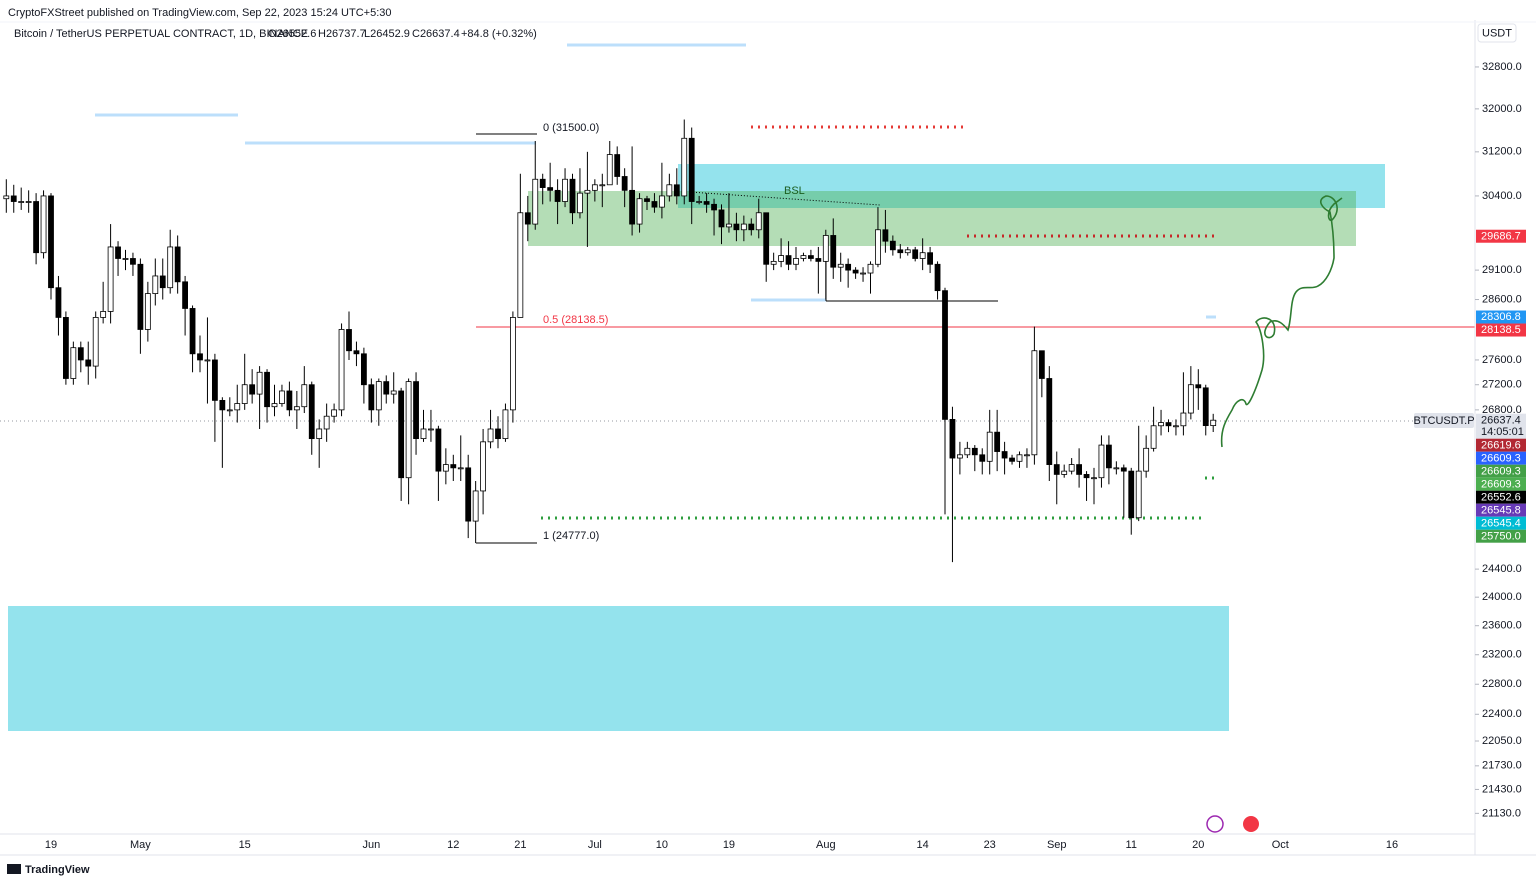 Image resolution: width=1536 pixels, height=883 pixels. Describe the element at coordinates (1502, 714) in the screenshot. I see `y-tick-label: 22400.0` at that location.